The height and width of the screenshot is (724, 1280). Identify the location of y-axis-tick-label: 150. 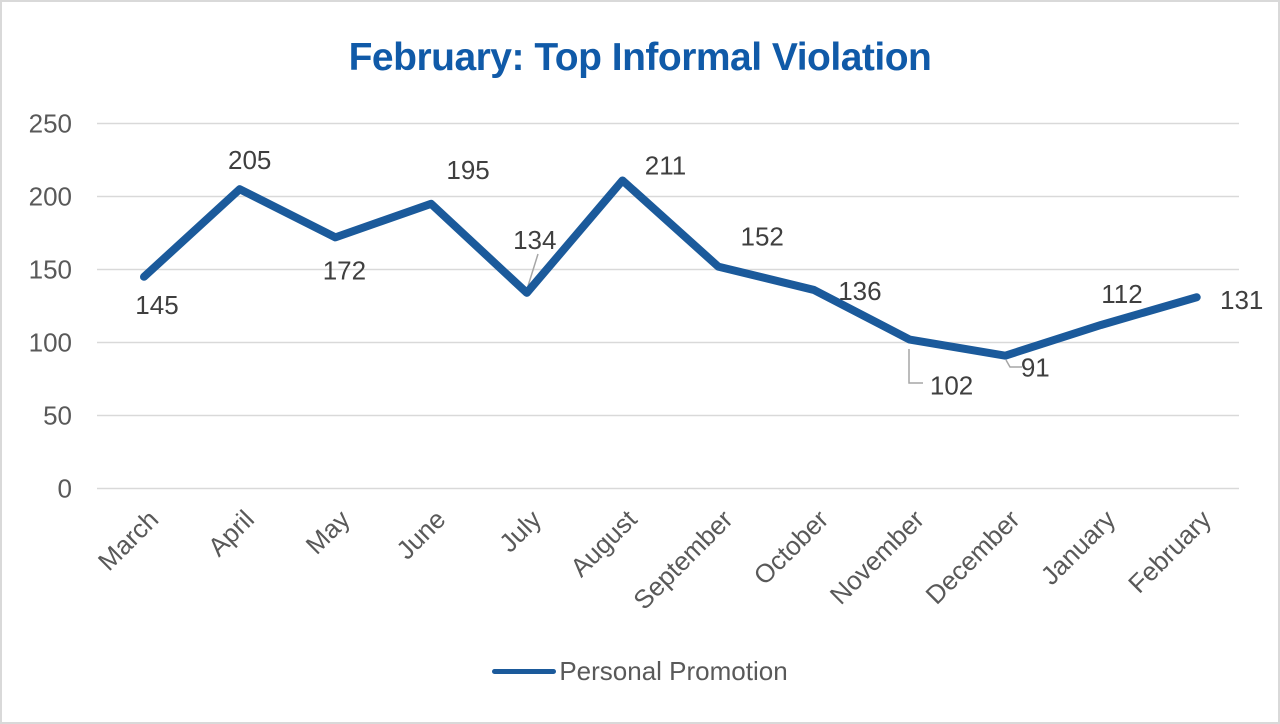
(50, 270).